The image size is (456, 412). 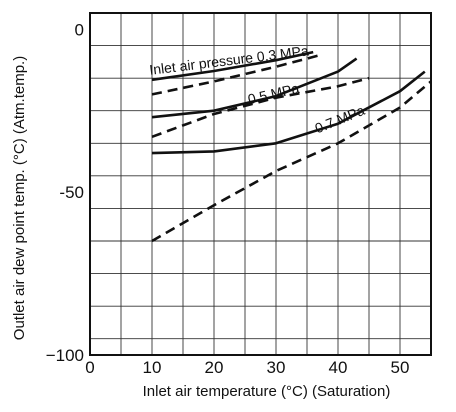 What do you see at coordinates (400, 367) in the screenshot?
I see `x-tick-label: 50` at bounding box center [400, 367].